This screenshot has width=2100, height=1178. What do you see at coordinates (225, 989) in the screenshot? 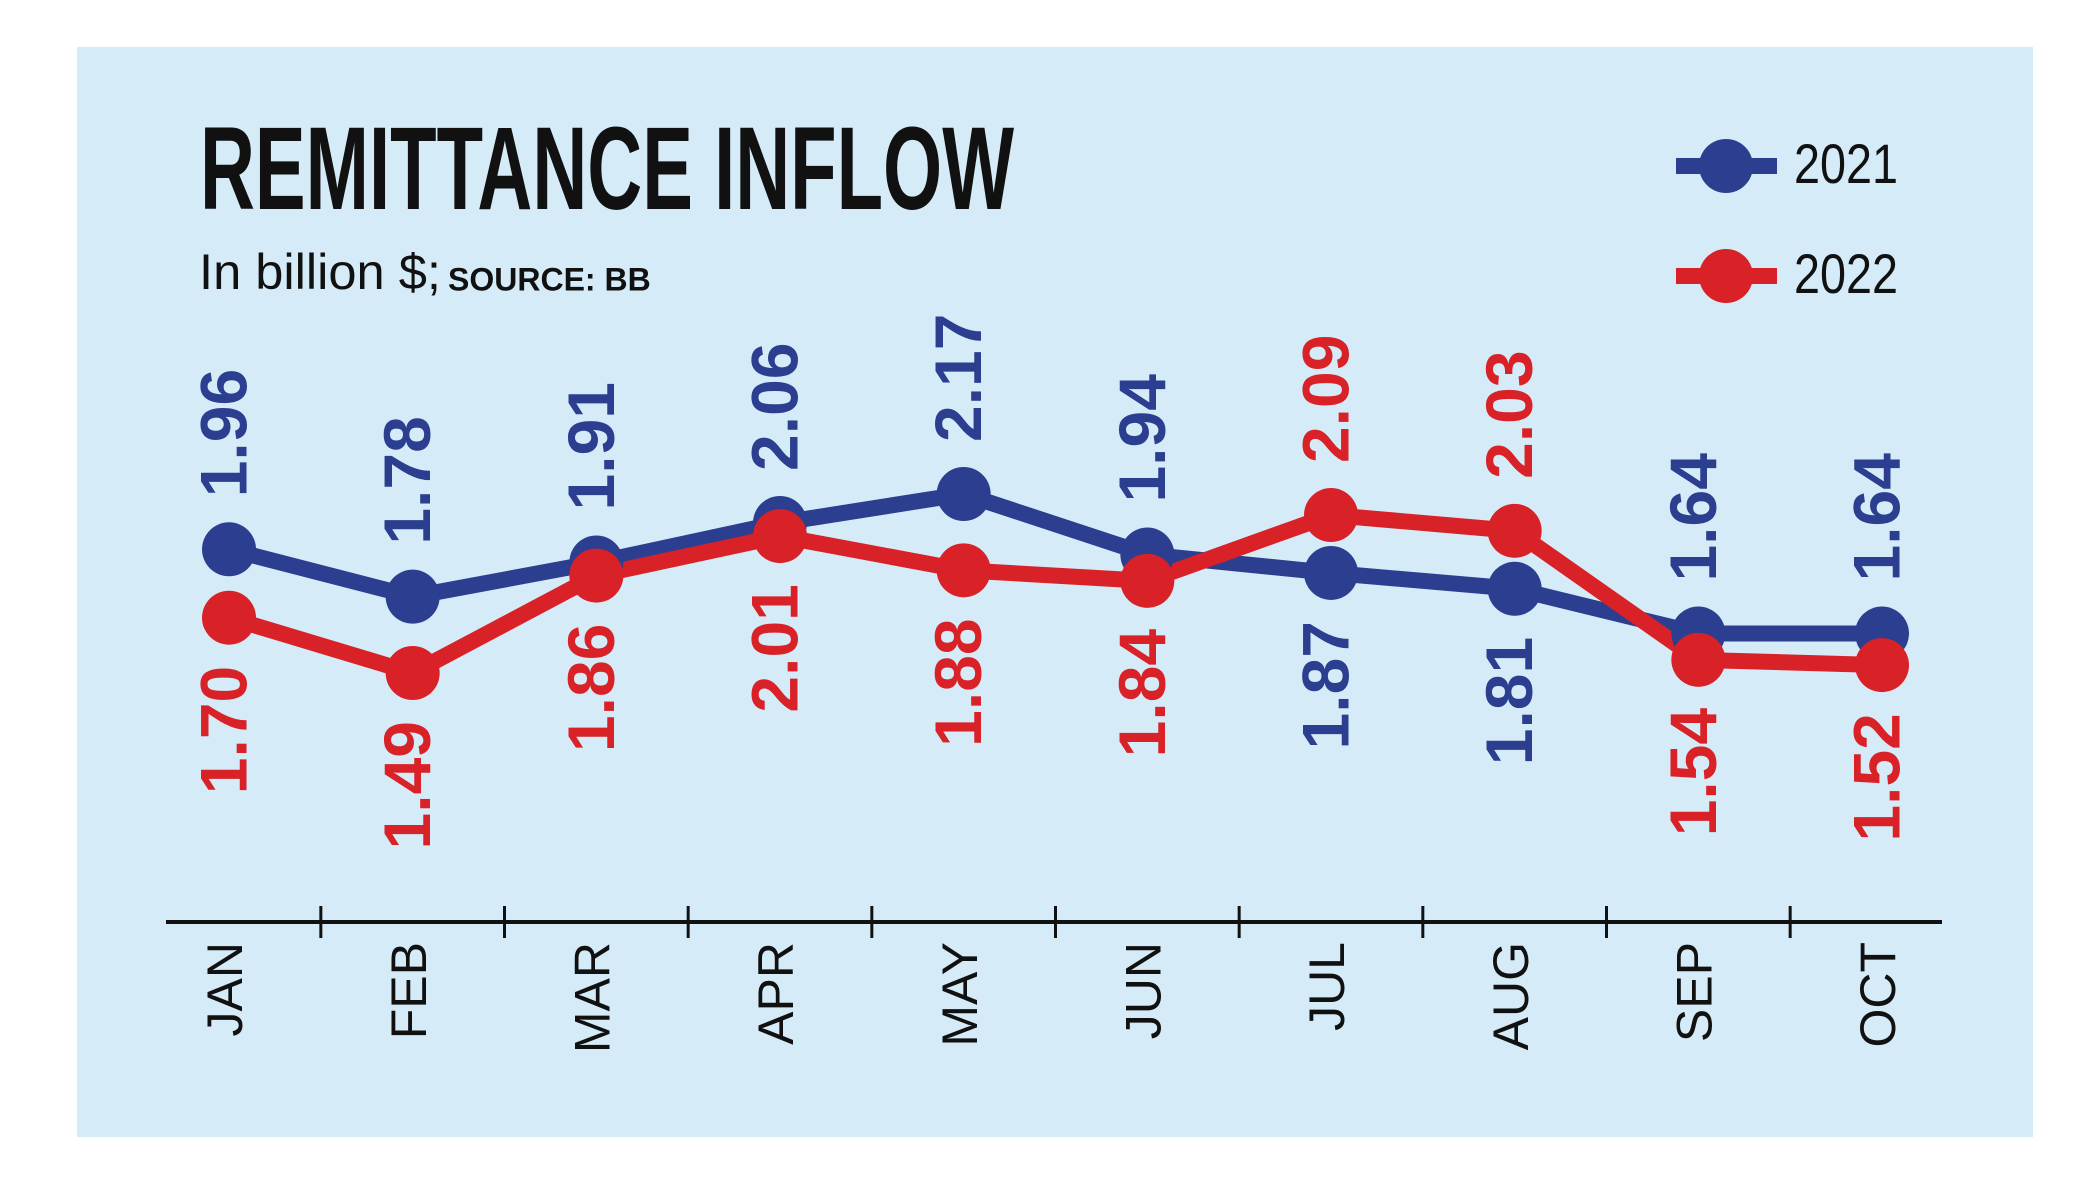
I see `x-tick-label: JAN` at bounding box center [225, 989].